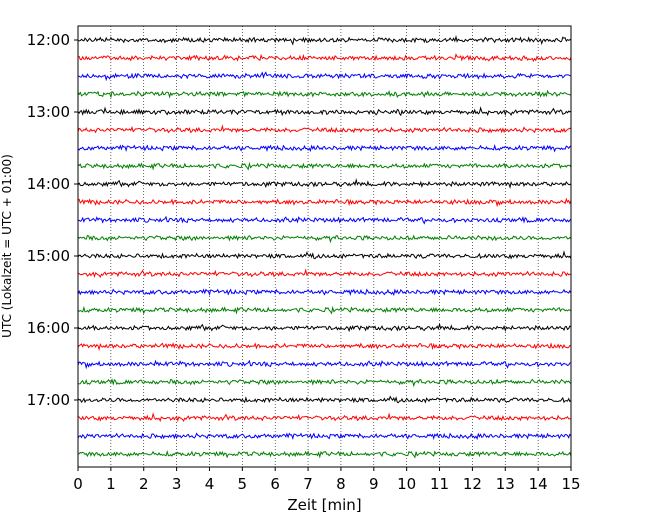 The image size is (650, 525). What do you see at coordinates (472, 484) in the screenshot?
I see `x-tick-label: 12` at bounding box center [472, 484].